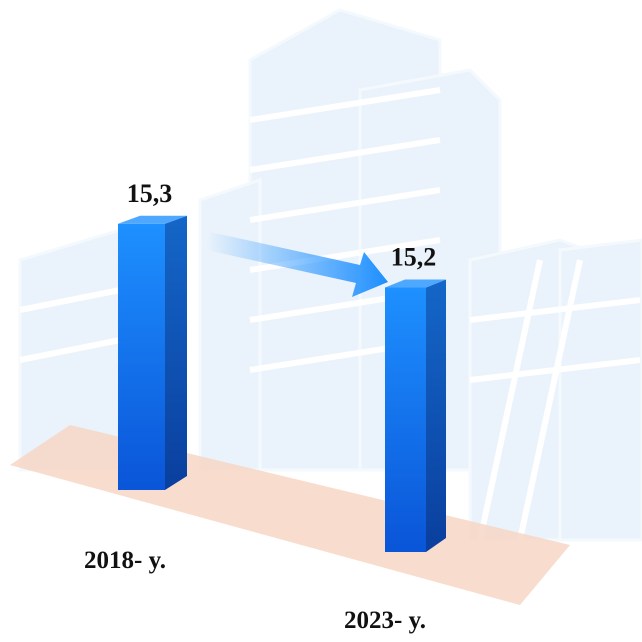 This screenshot has height=642, width=642. Describe the element at coordinates (385, 620) in the screenshot. I see `x-tick-label: 2023- y.` at that location.